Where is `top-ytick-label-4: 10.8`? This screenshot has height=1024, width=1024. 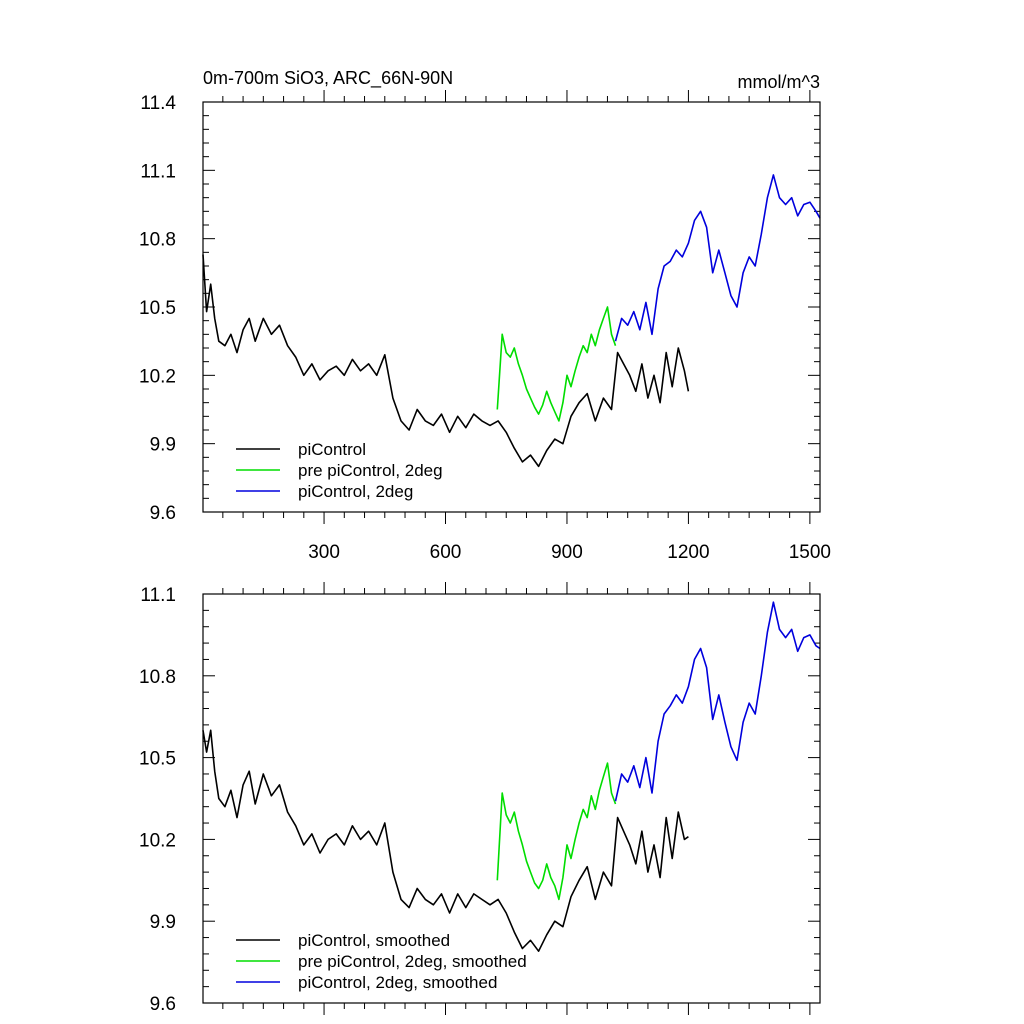 top-ytick-label-4: 10.8 is located at coordinates (157, 240).